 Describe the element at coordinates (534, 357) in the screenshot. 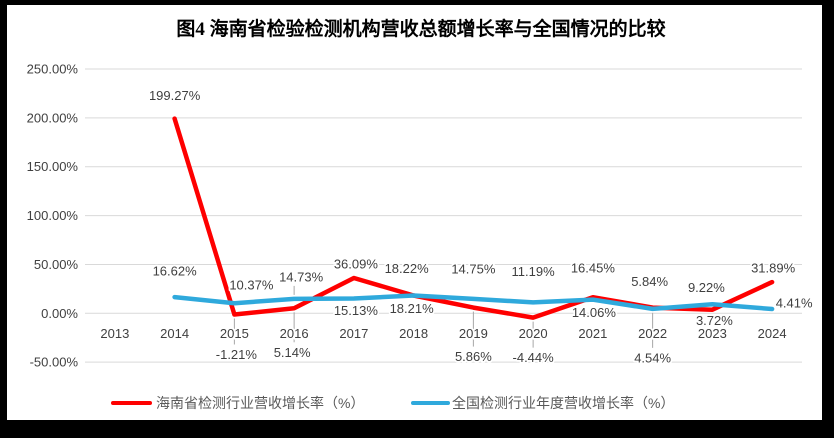

I see `data-label: -4.44%` at that location.